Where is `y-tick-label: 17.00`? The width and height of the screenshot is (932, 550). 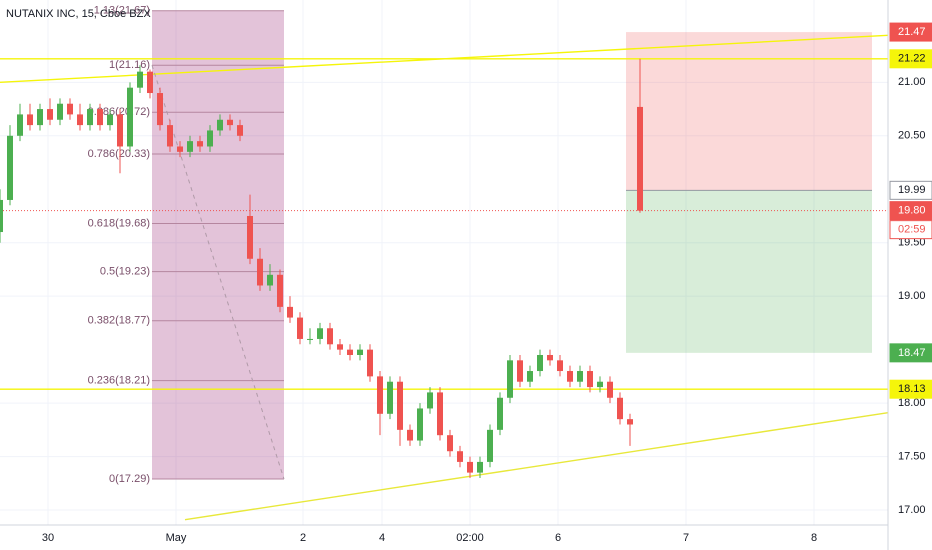
y-tick-label: 17.00 is located at coordinates (912, 510).